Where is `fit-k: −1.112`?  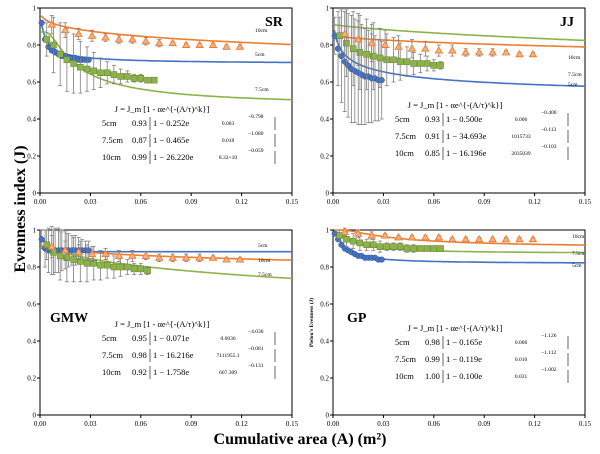
fit-k: −1.112 is located at coordinates (549, 353).